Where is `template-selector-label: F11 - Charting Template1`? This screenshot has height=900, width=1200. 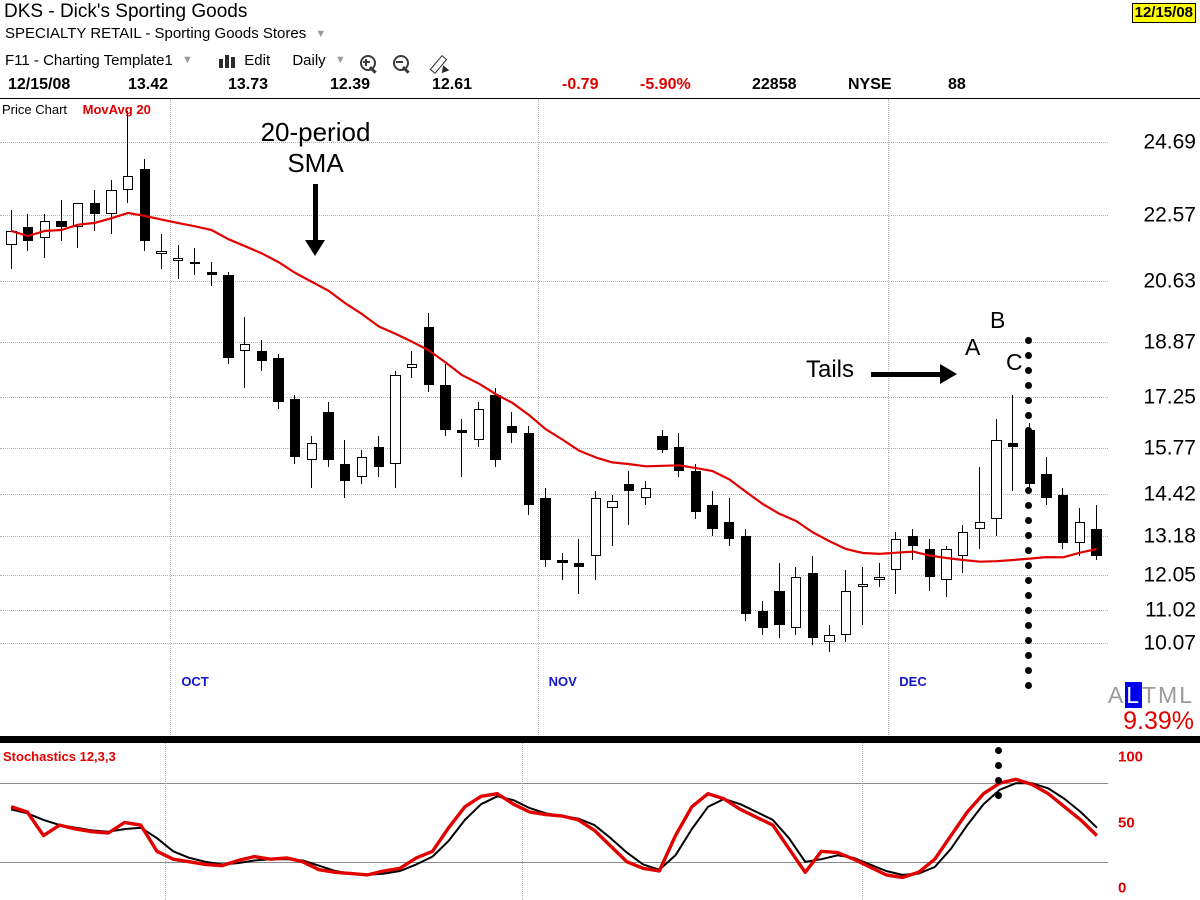 template-selector-label: F11 - Charting Template1 is located at coordinates (89, 60).